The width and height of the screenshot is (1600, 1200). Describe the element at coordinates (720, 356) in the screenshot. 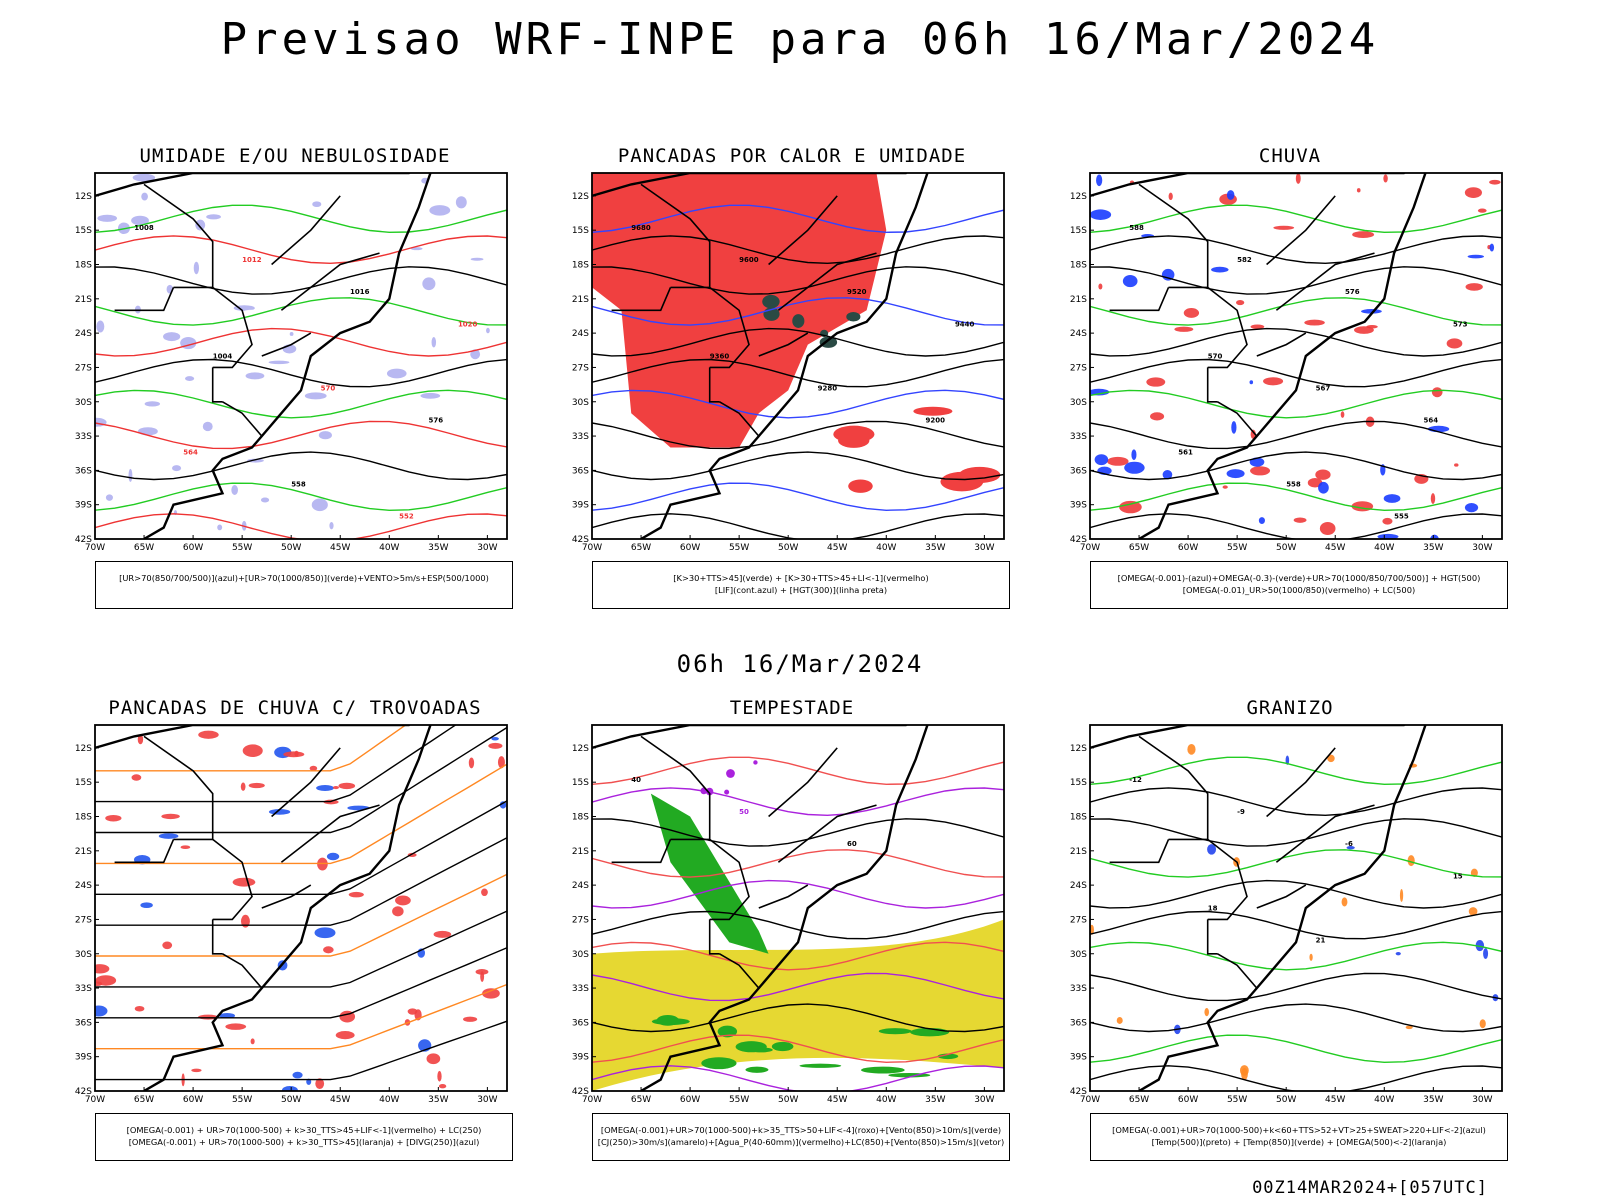

I see `contour-label: 9360` at that location.